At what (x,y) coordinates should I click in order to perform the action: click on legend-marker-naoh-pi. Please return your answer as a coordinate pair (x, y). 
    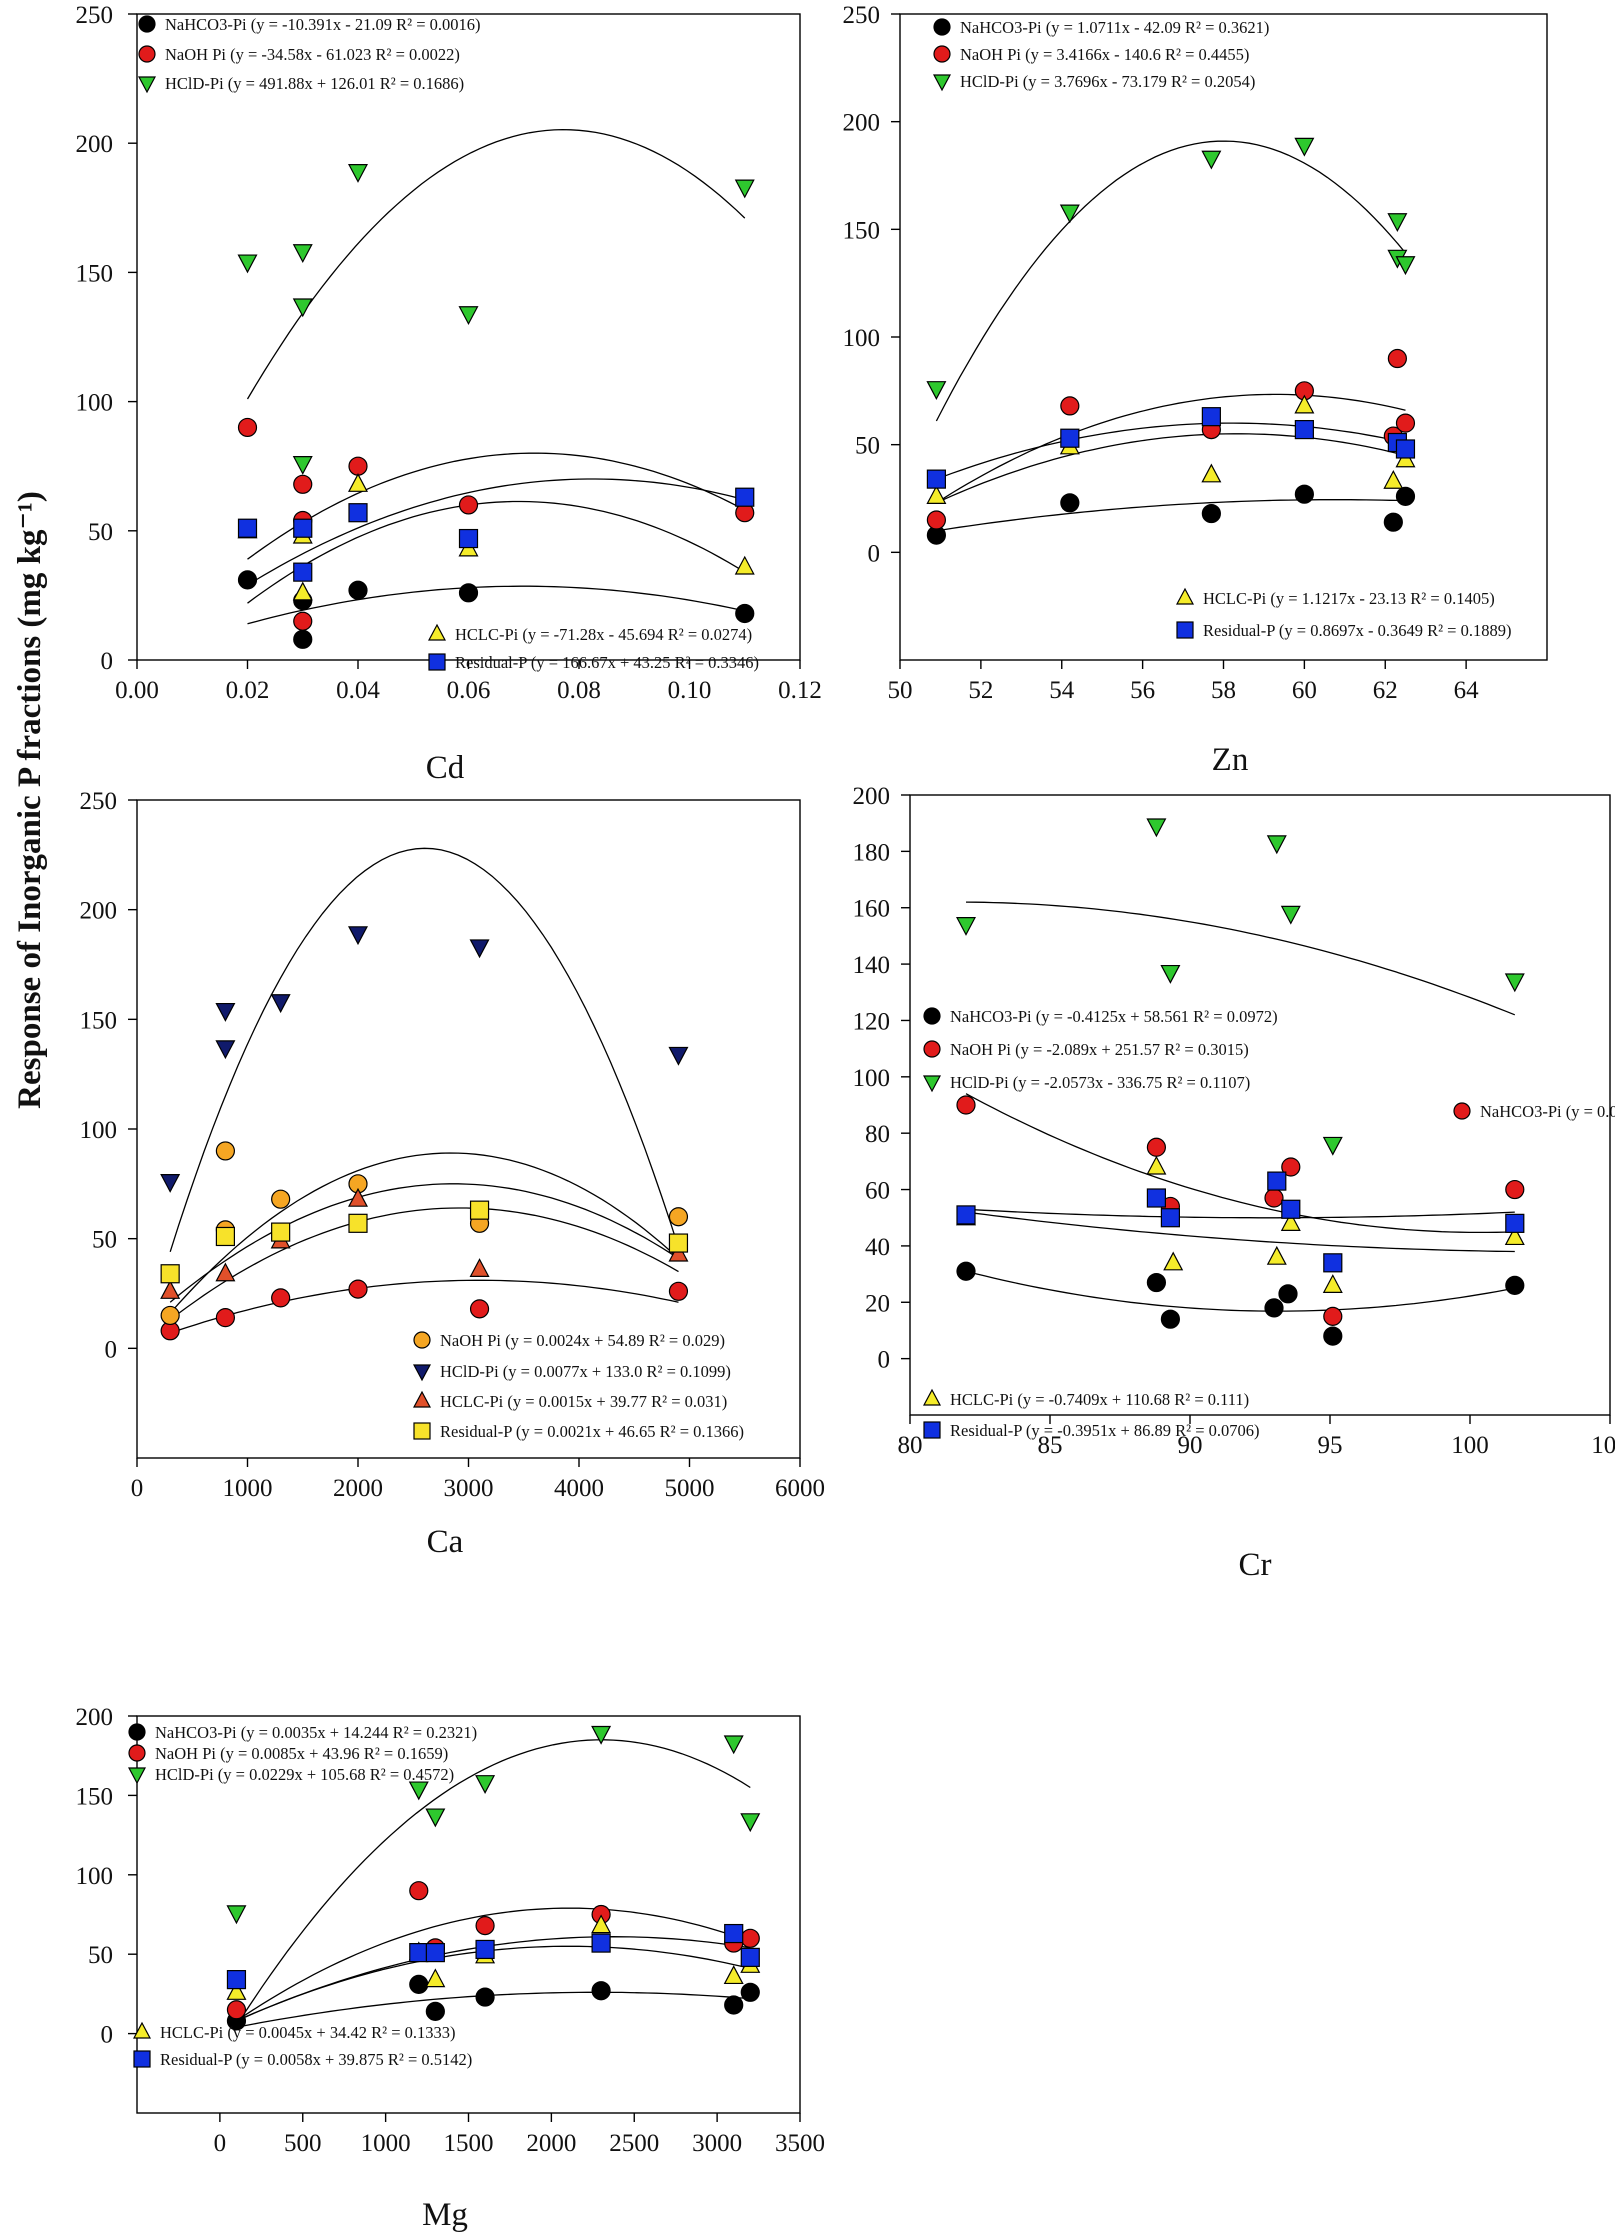
    Looking at the image, I should click on (942, 54).